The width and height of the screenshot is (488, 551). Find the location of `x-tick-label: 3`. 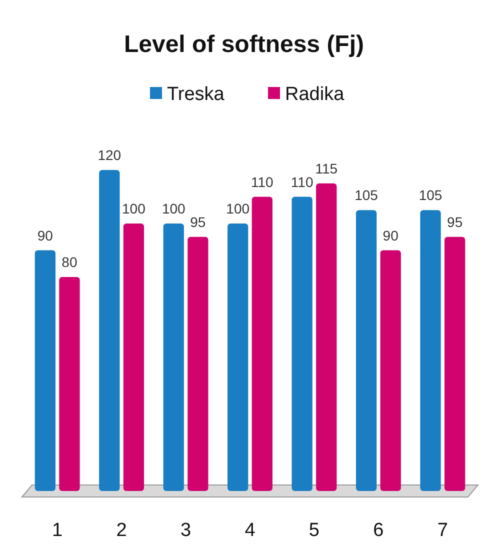

x-tick-label: 3 is located at coordinates (186, 530).